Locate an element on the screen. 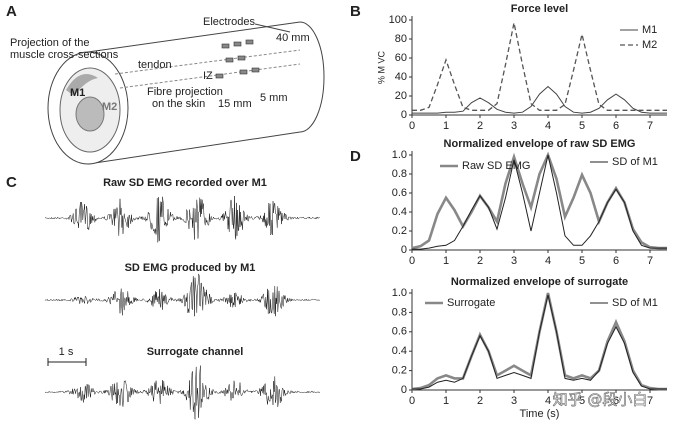 Image resolution: width=685 pixels, height=424 pixels. panel-label: A is located at coordinates (11, 11).